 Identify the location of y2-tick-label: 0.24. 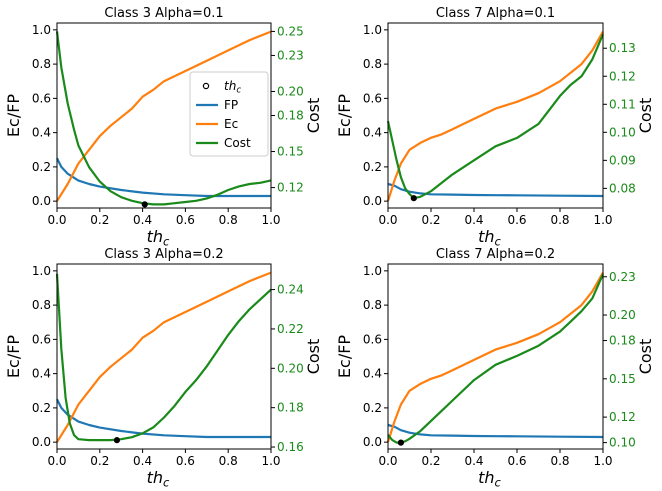
(290, 290).